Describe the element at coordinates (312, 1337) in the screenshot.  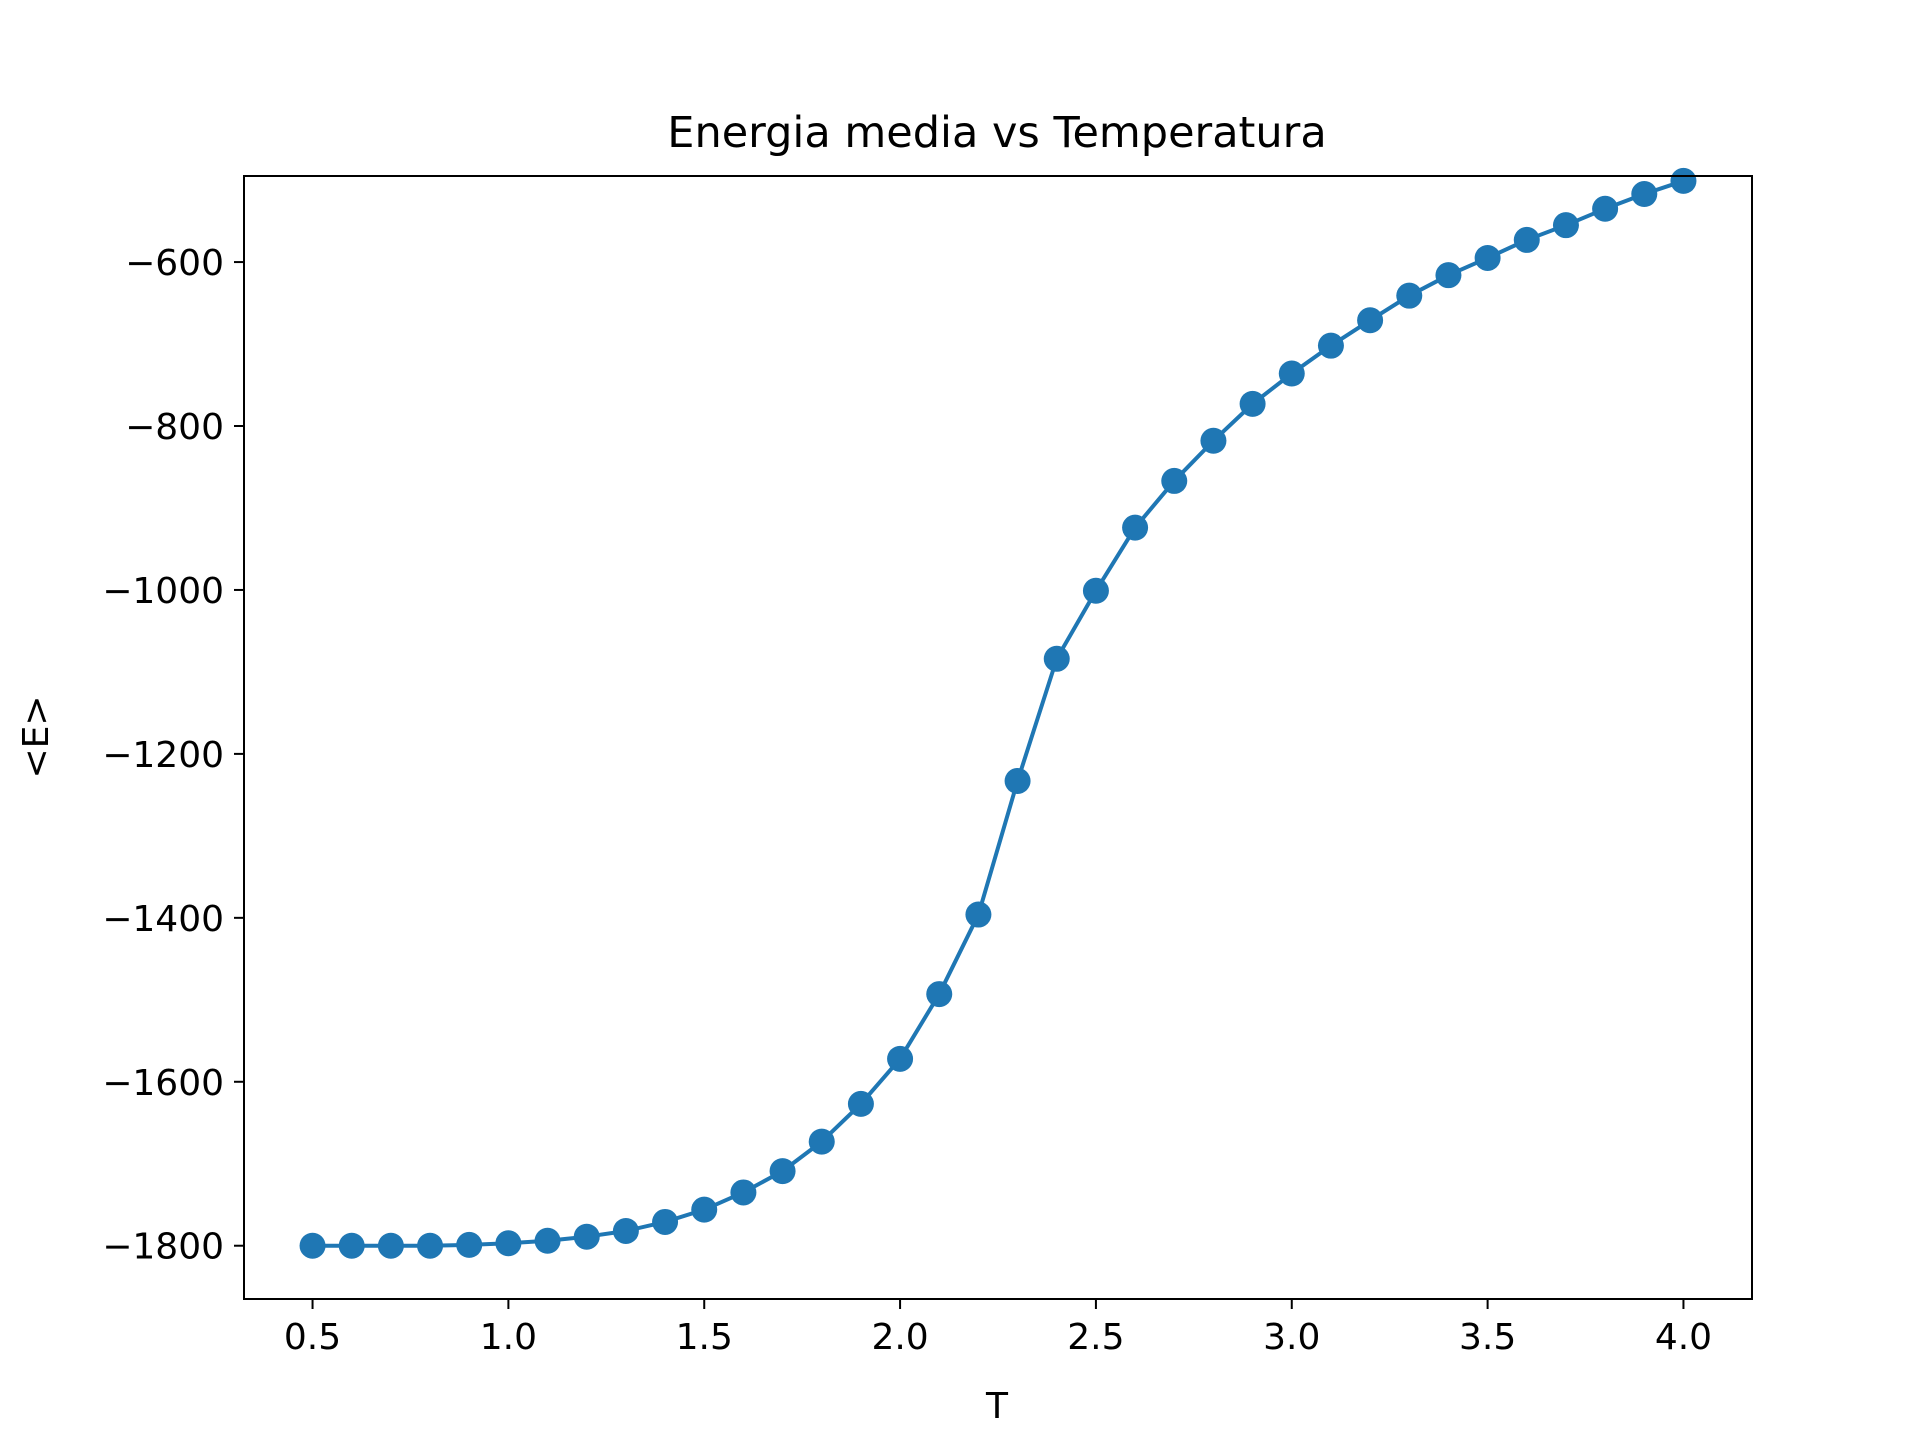
I see `x-tick-label: 0.5` at that location.